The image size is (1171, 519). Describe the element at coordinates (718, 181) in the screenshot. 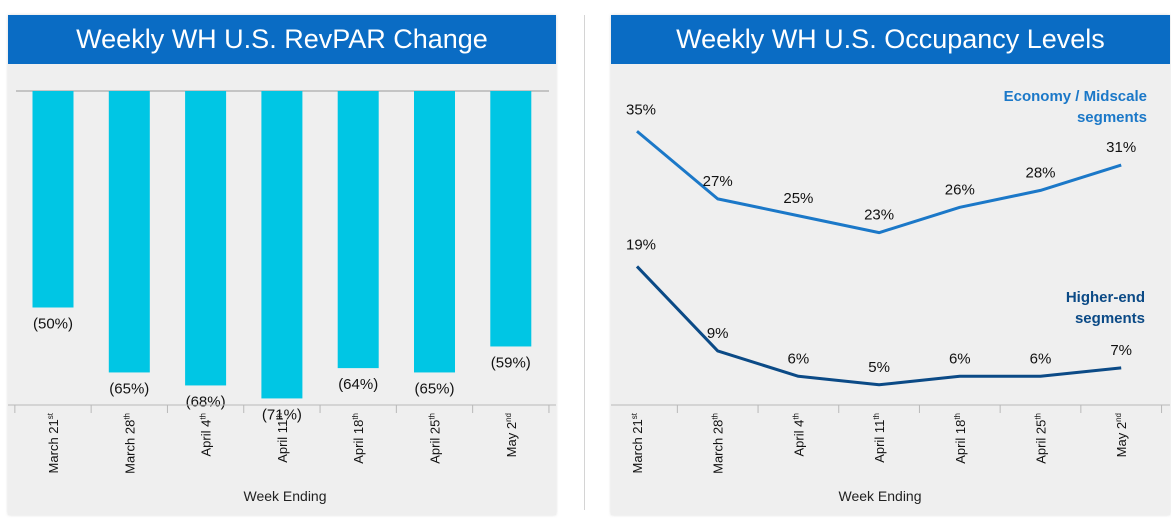

I see `economy-midscale-value-label: 27%` at that location.